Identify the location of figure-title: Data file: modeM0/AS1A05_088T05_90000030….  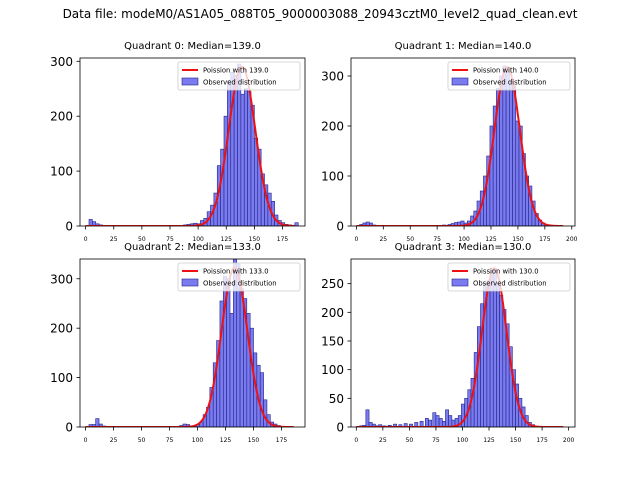
(320, 14).